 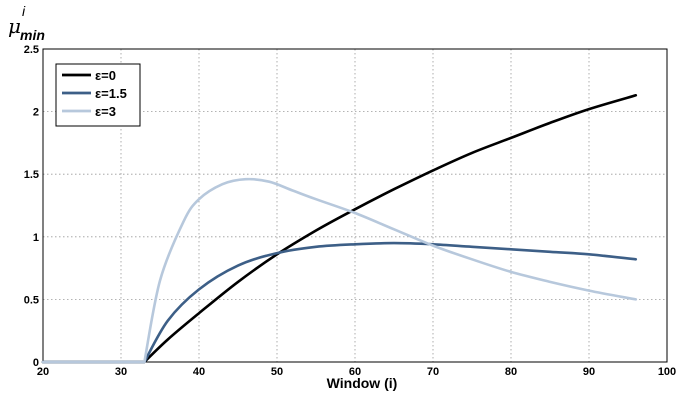 What do you see at coordinates (199, 372) in the screenshot?
I see `x-tick-label: 40` at bounding box center [199, 372].